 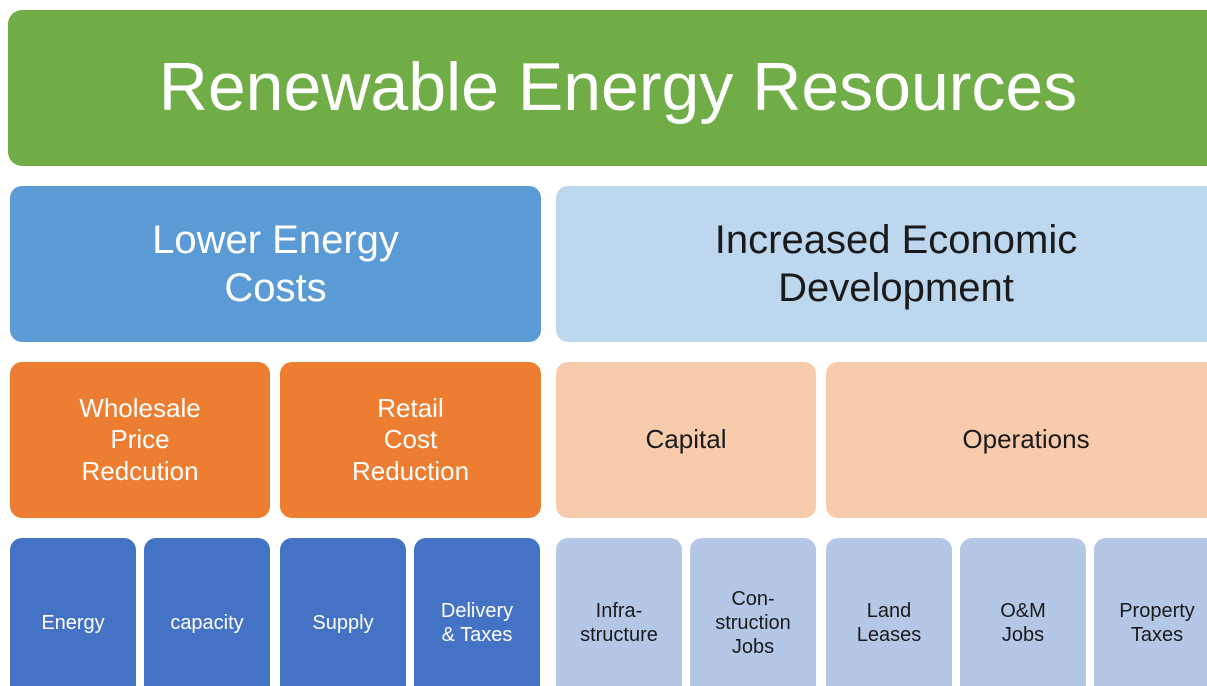 I want to click on node: Property Taxes, so click(x=1150, y=612).